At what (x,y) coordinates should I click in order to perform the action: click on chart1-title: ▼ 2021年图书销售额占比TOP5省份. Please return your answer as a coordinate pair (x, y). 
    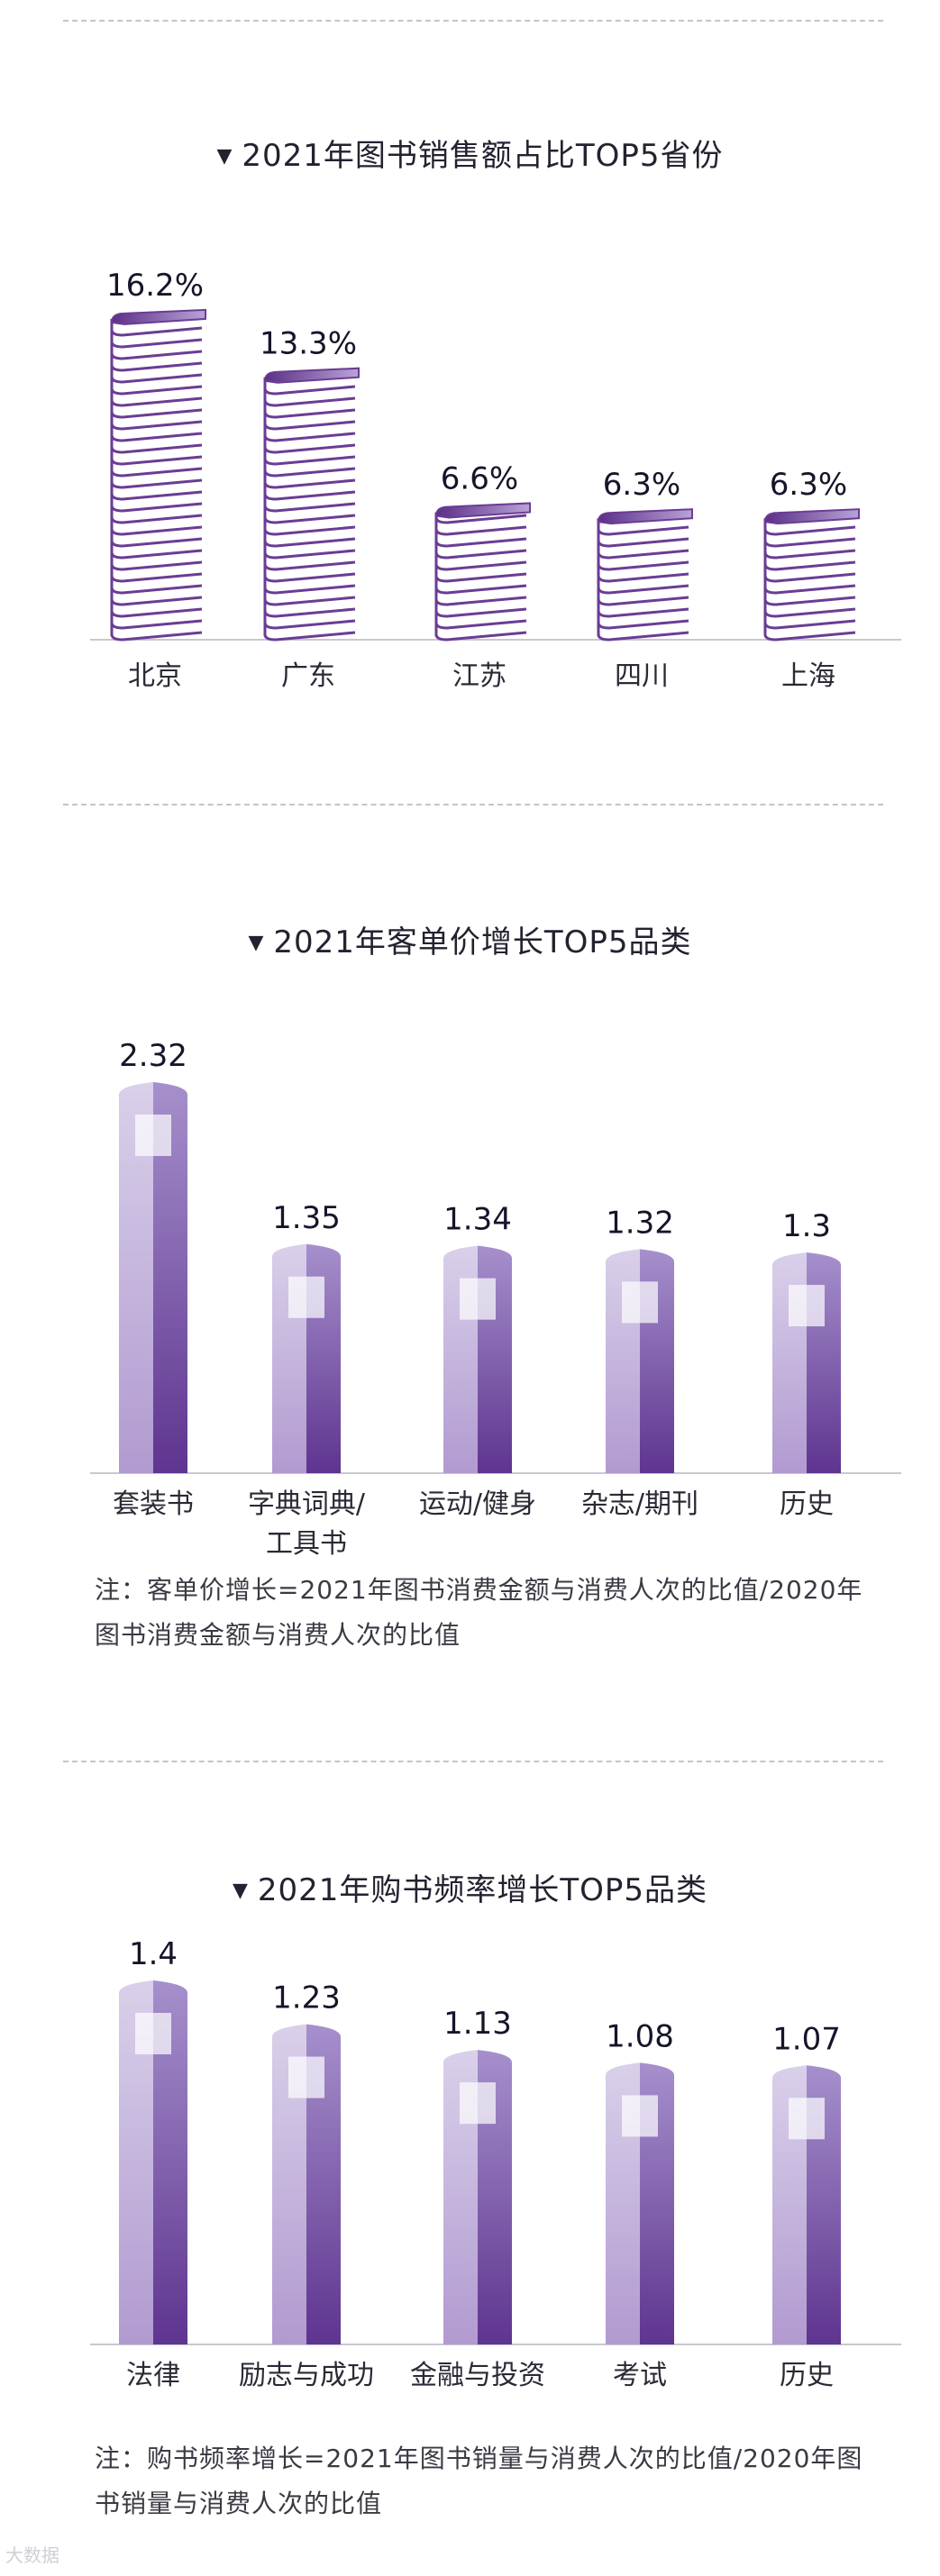
    Looking at the image, I should click on (470, 153).